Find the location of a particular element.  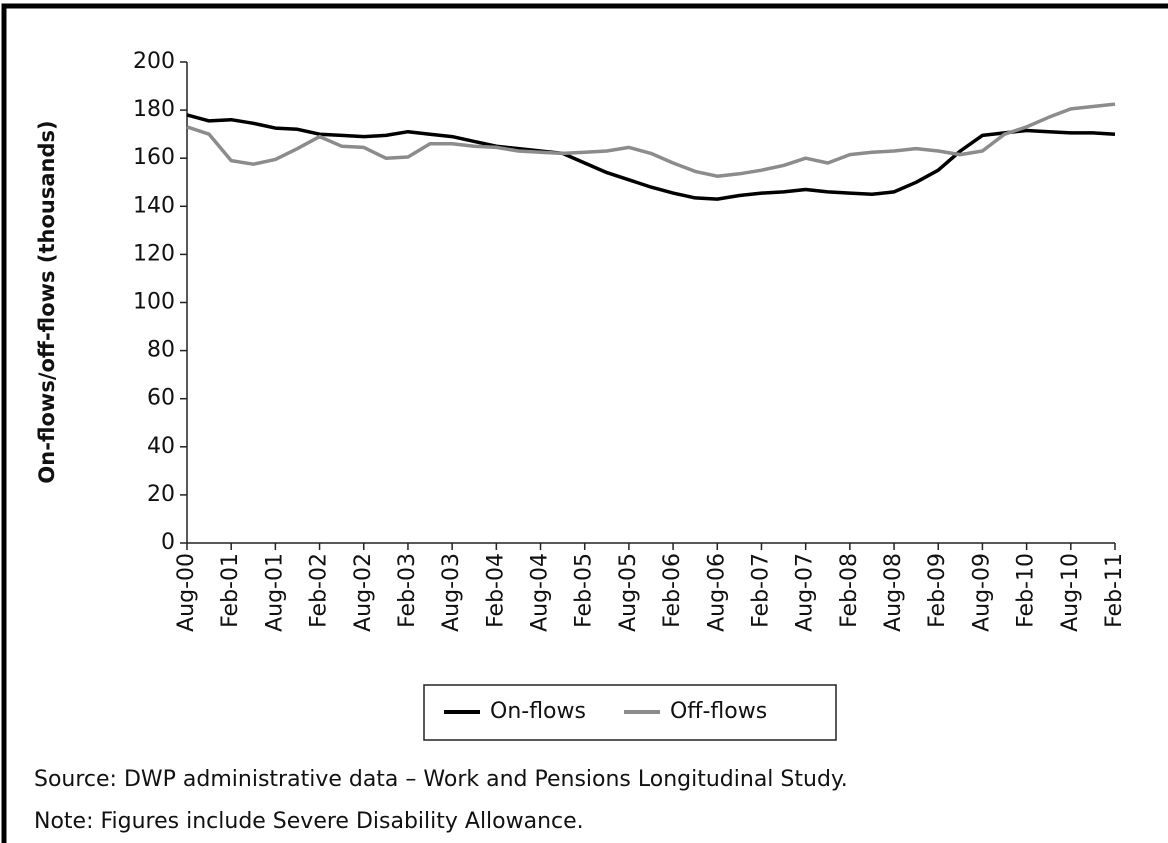

x-tick-label: Feb-07 is located at coordinates (760, 590).